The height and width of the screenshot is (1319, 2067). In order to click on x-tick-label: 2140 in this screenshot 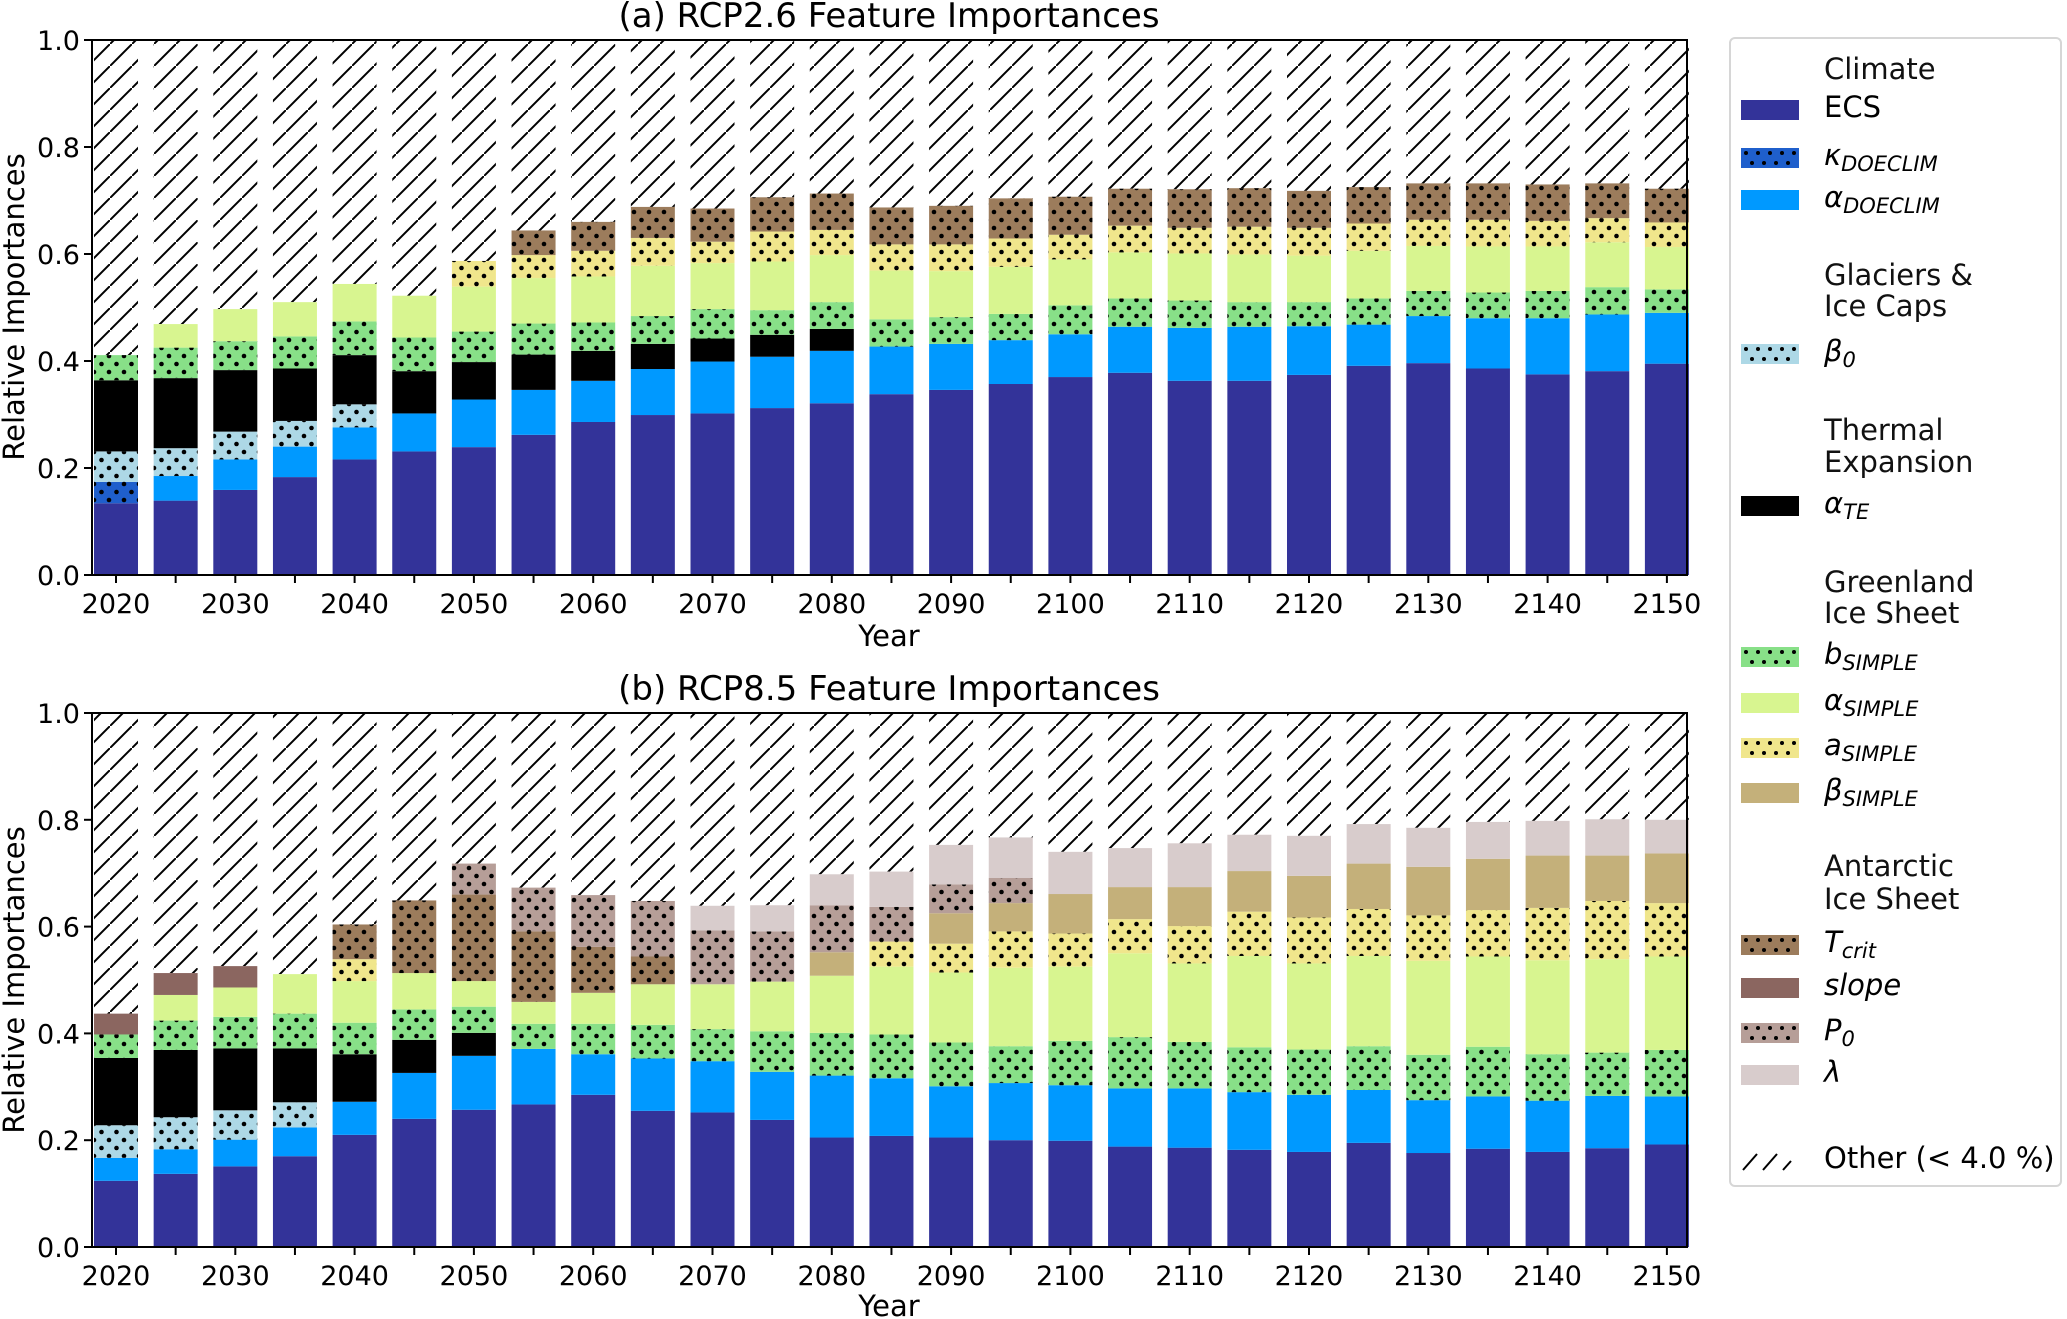, I will do `click(1547, 1276)`.